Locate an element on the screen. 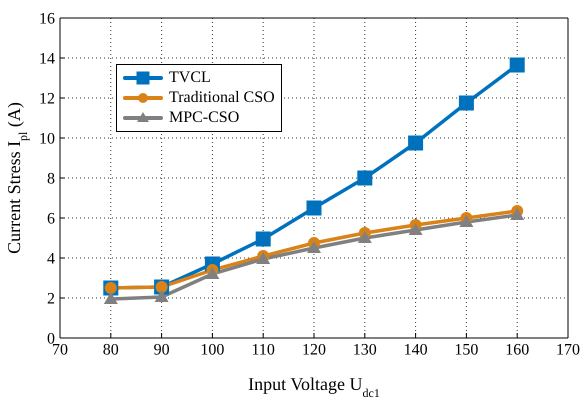 This screenshot has width=587, height=408. x-tick-label: 170 is located at coordinates (568, 349).